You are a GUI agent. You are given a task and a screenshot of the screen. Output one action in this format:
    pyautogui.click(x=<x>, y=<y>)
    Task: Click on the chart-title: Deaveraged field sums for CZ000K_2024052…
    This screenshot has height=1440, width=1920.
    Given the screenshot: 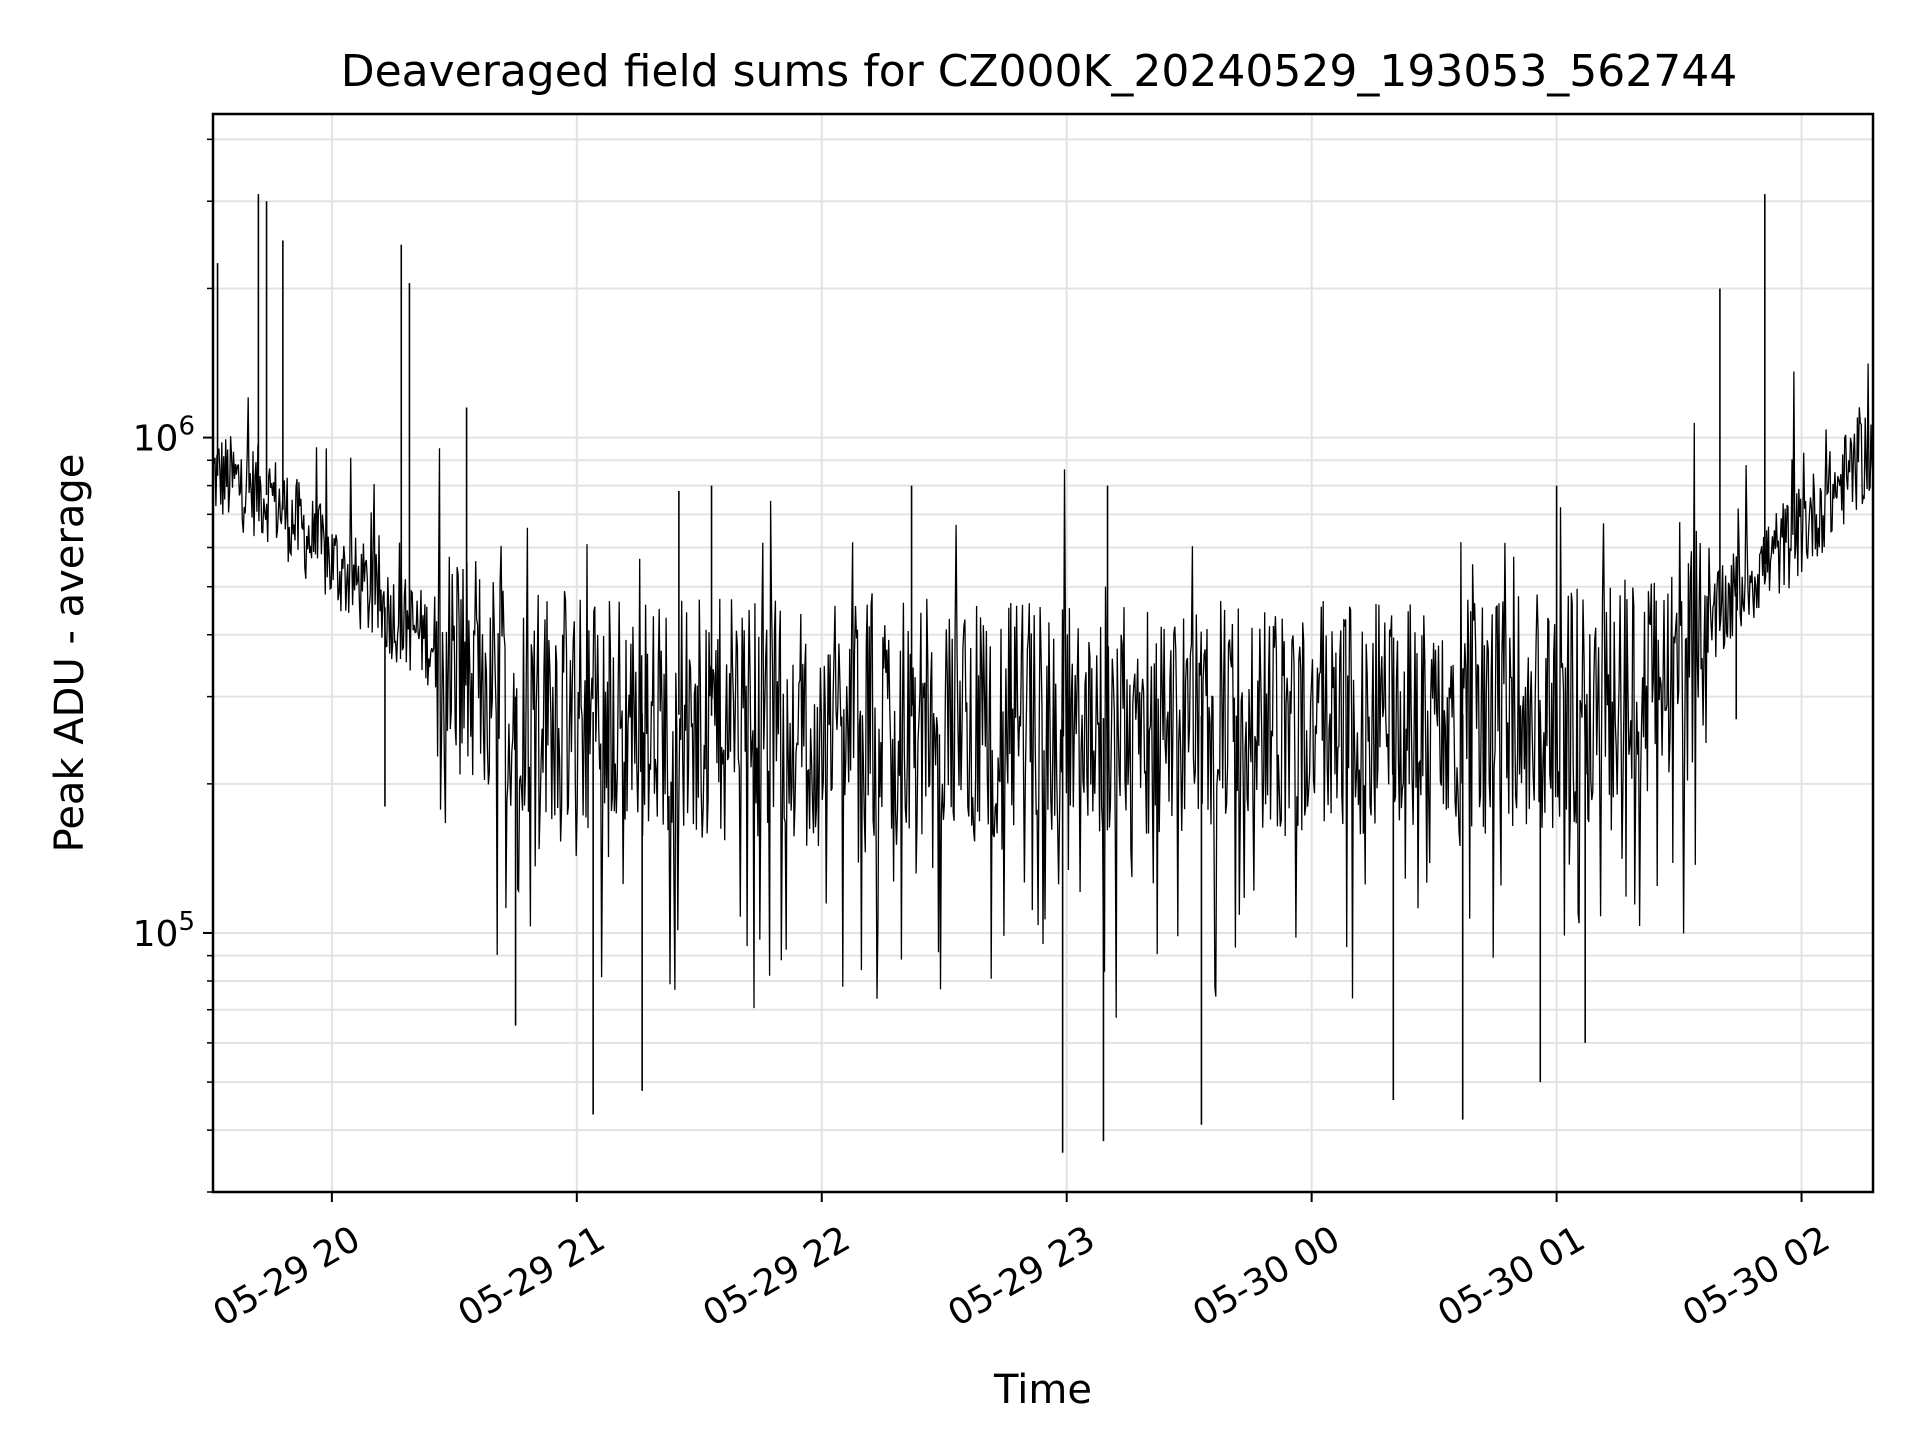 What is the action you would take?
    pyautogui.click(x=1039, y=71)
    